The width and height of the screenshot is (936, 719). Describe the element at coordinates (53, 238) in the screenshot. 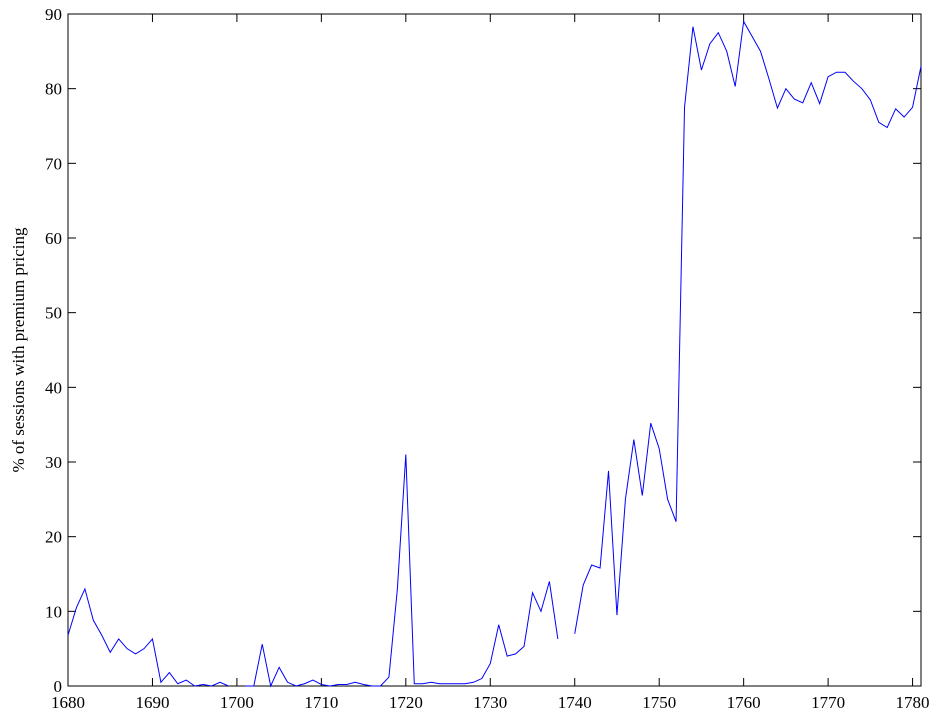

I see `y-tick-label: 60` at that location.